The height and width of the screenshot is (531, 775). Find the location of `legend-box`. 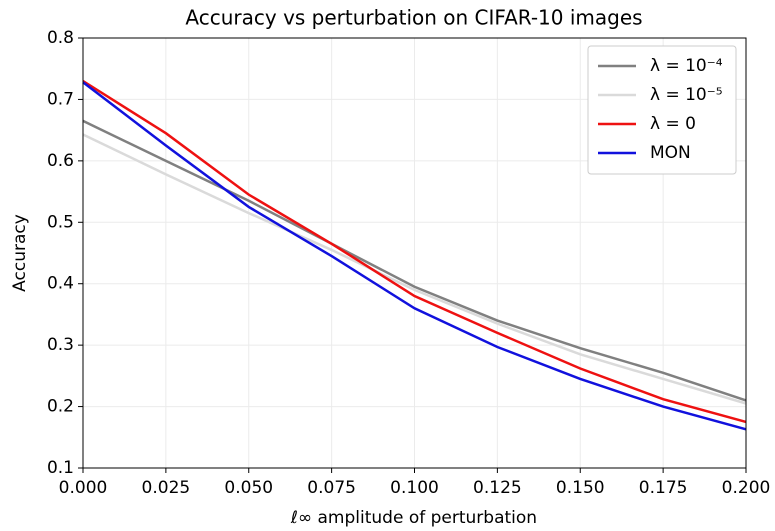

legend-box is located at coordinates (662, 110).